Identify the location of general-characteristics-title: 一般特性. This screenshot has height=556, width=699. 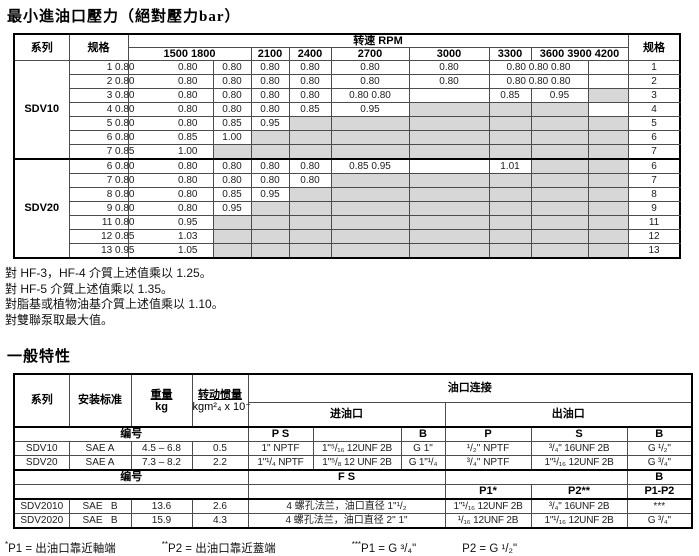
(39, 357).